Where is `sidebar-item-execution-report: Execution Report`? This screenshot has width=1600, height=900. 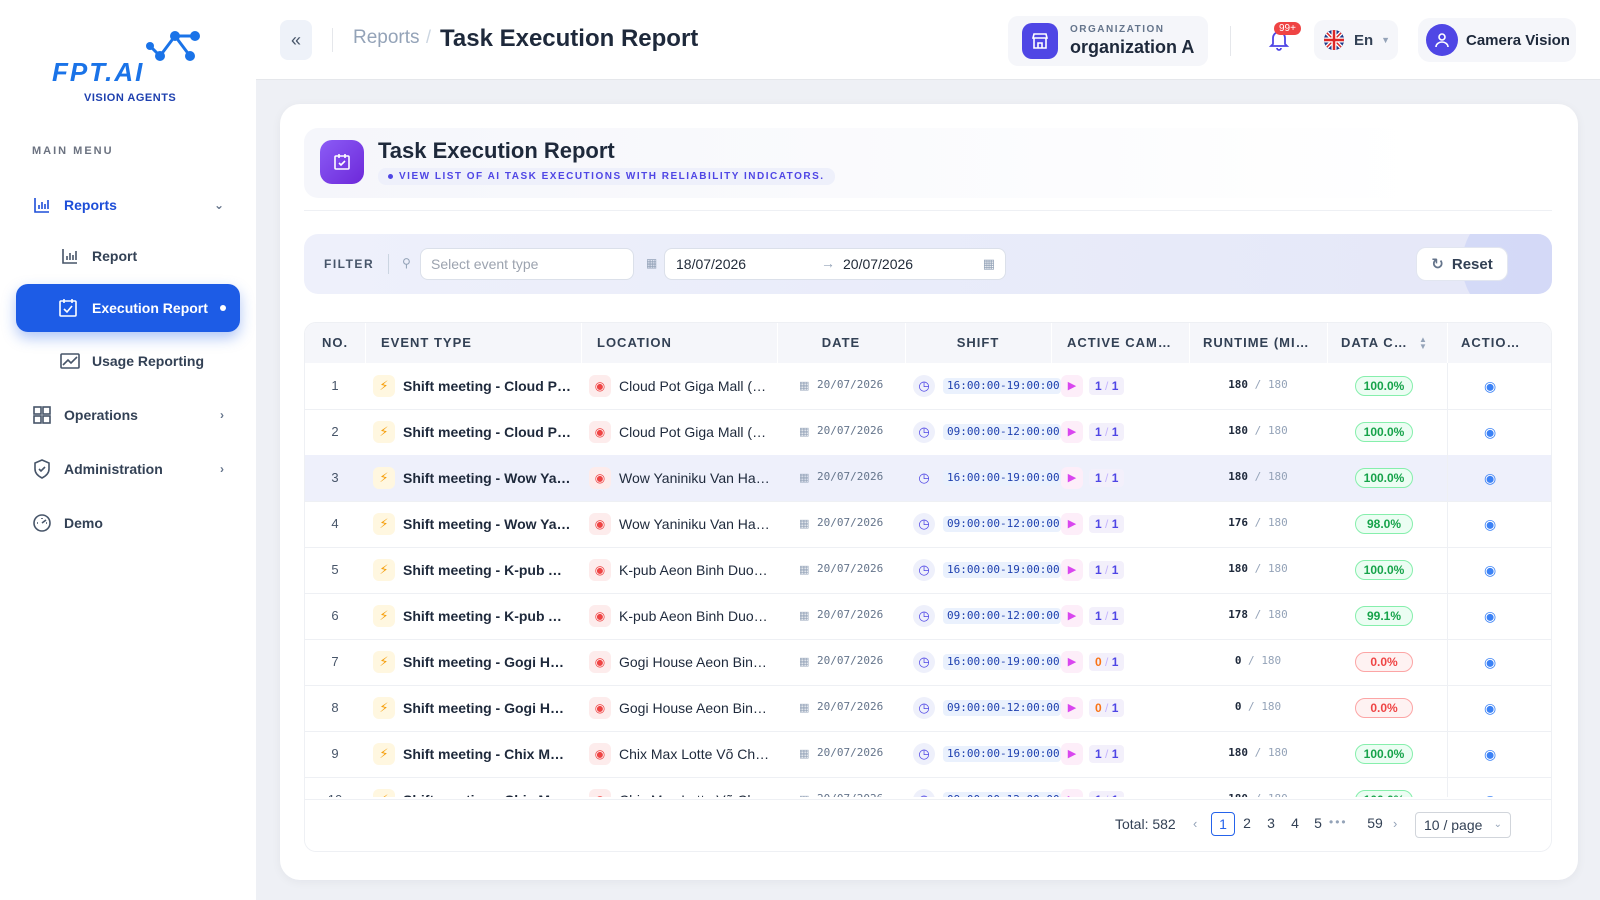
sidebar-item-execution-report: Execution Report is located at coordinates (128, 308).